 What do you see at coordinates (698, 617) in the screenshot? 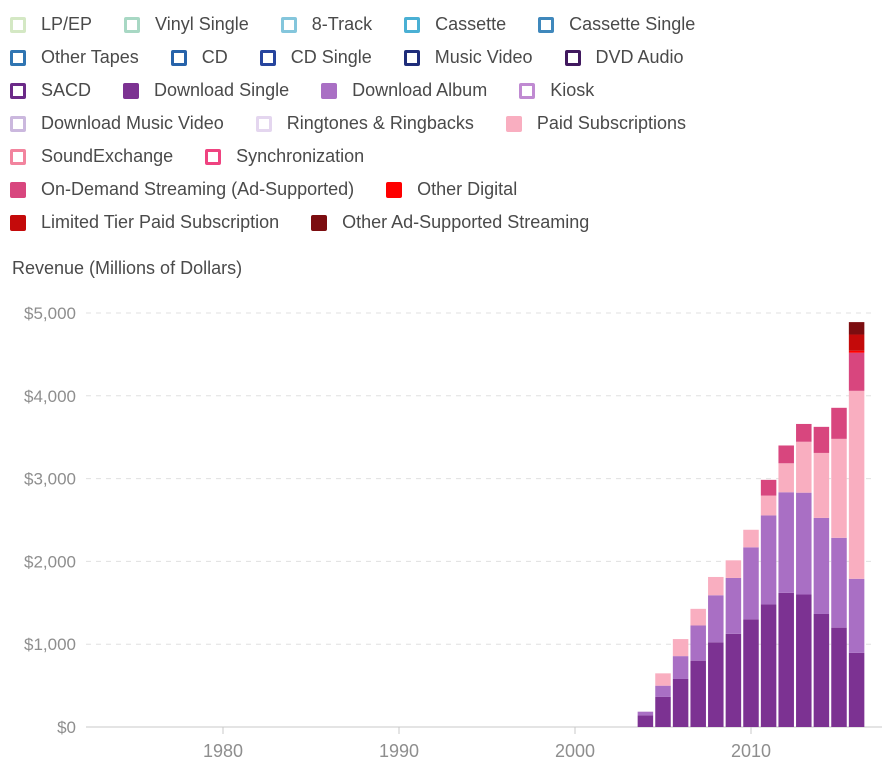
I see `bar-2007-paid-subscriptions` at bounding box center [698, 617].